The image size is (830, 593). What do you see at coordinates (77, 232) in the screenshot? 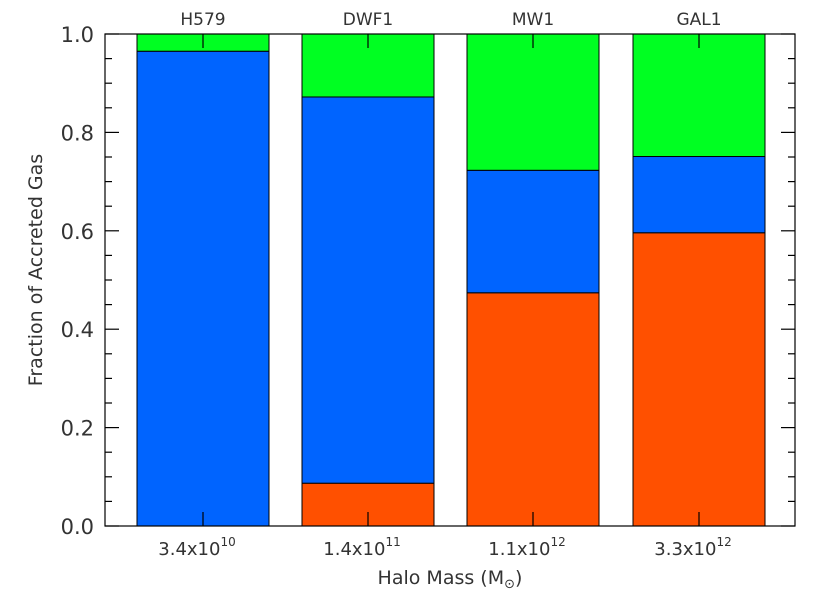
I see `y-tick-label: 0.6` at bounding box center [77, 232].